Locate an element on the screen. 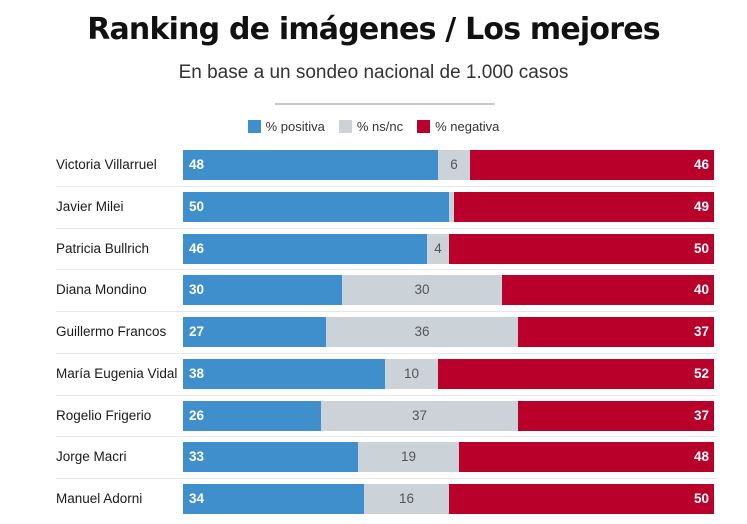  stacked-bar: 46 4 50 is located at coordinates (448, 249).